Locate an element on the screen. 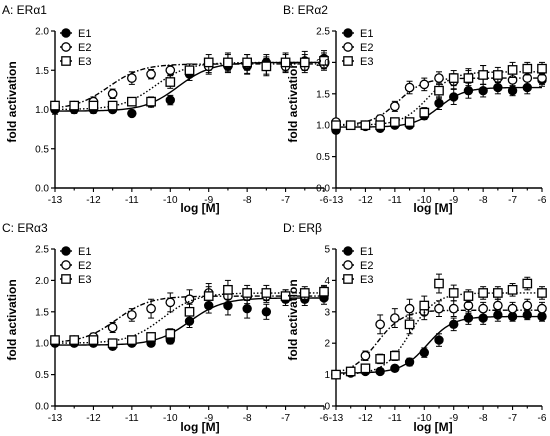  panel-a-x-tick-label: -10 is located at coordinates (170, 200).